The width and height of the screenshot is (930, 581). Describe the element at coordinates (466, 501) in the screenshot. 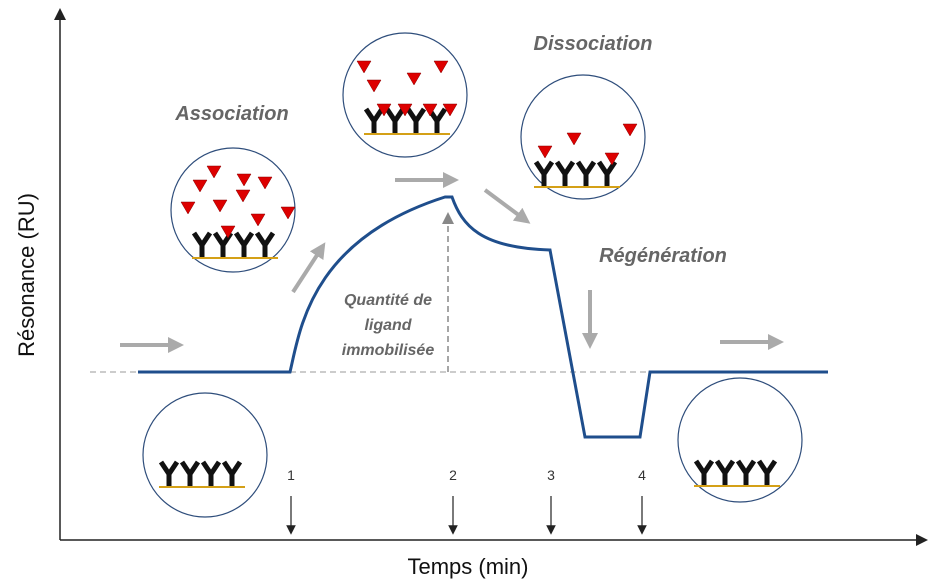

I see `markers: 1 2 3 4` at that location.